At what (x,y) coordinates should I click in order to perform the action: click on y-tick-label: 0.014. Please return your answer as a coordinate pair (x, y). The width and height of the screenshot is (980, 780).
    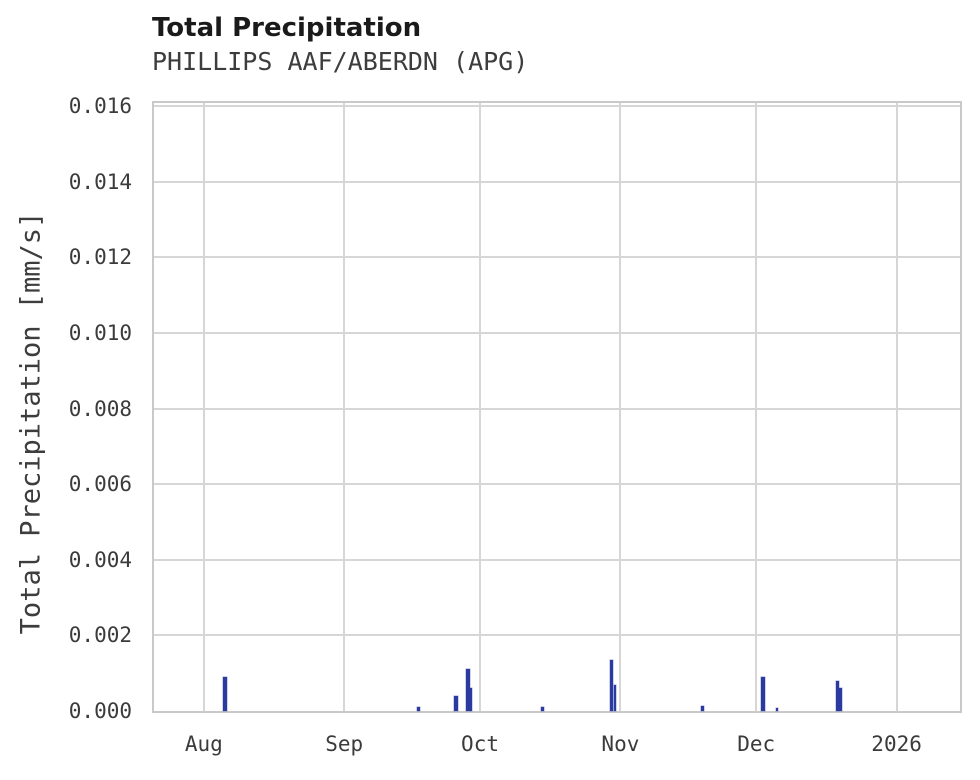
    Looking at the image, I should click on (100, 181).